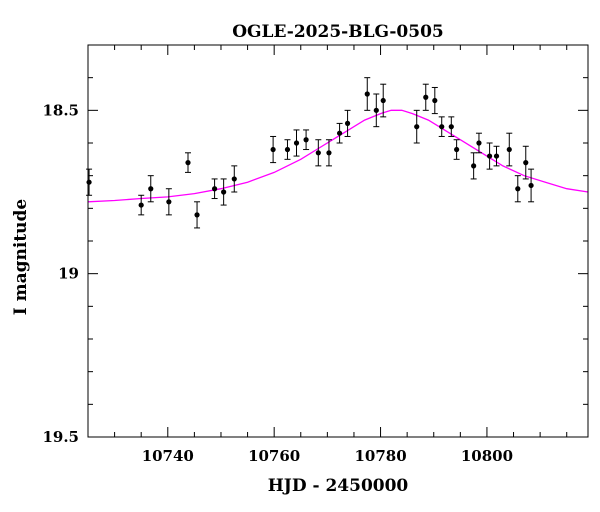 The height and width of the screenshot is (512, 600). I want to click on x-tick-label: 10780, so click(380, 456).